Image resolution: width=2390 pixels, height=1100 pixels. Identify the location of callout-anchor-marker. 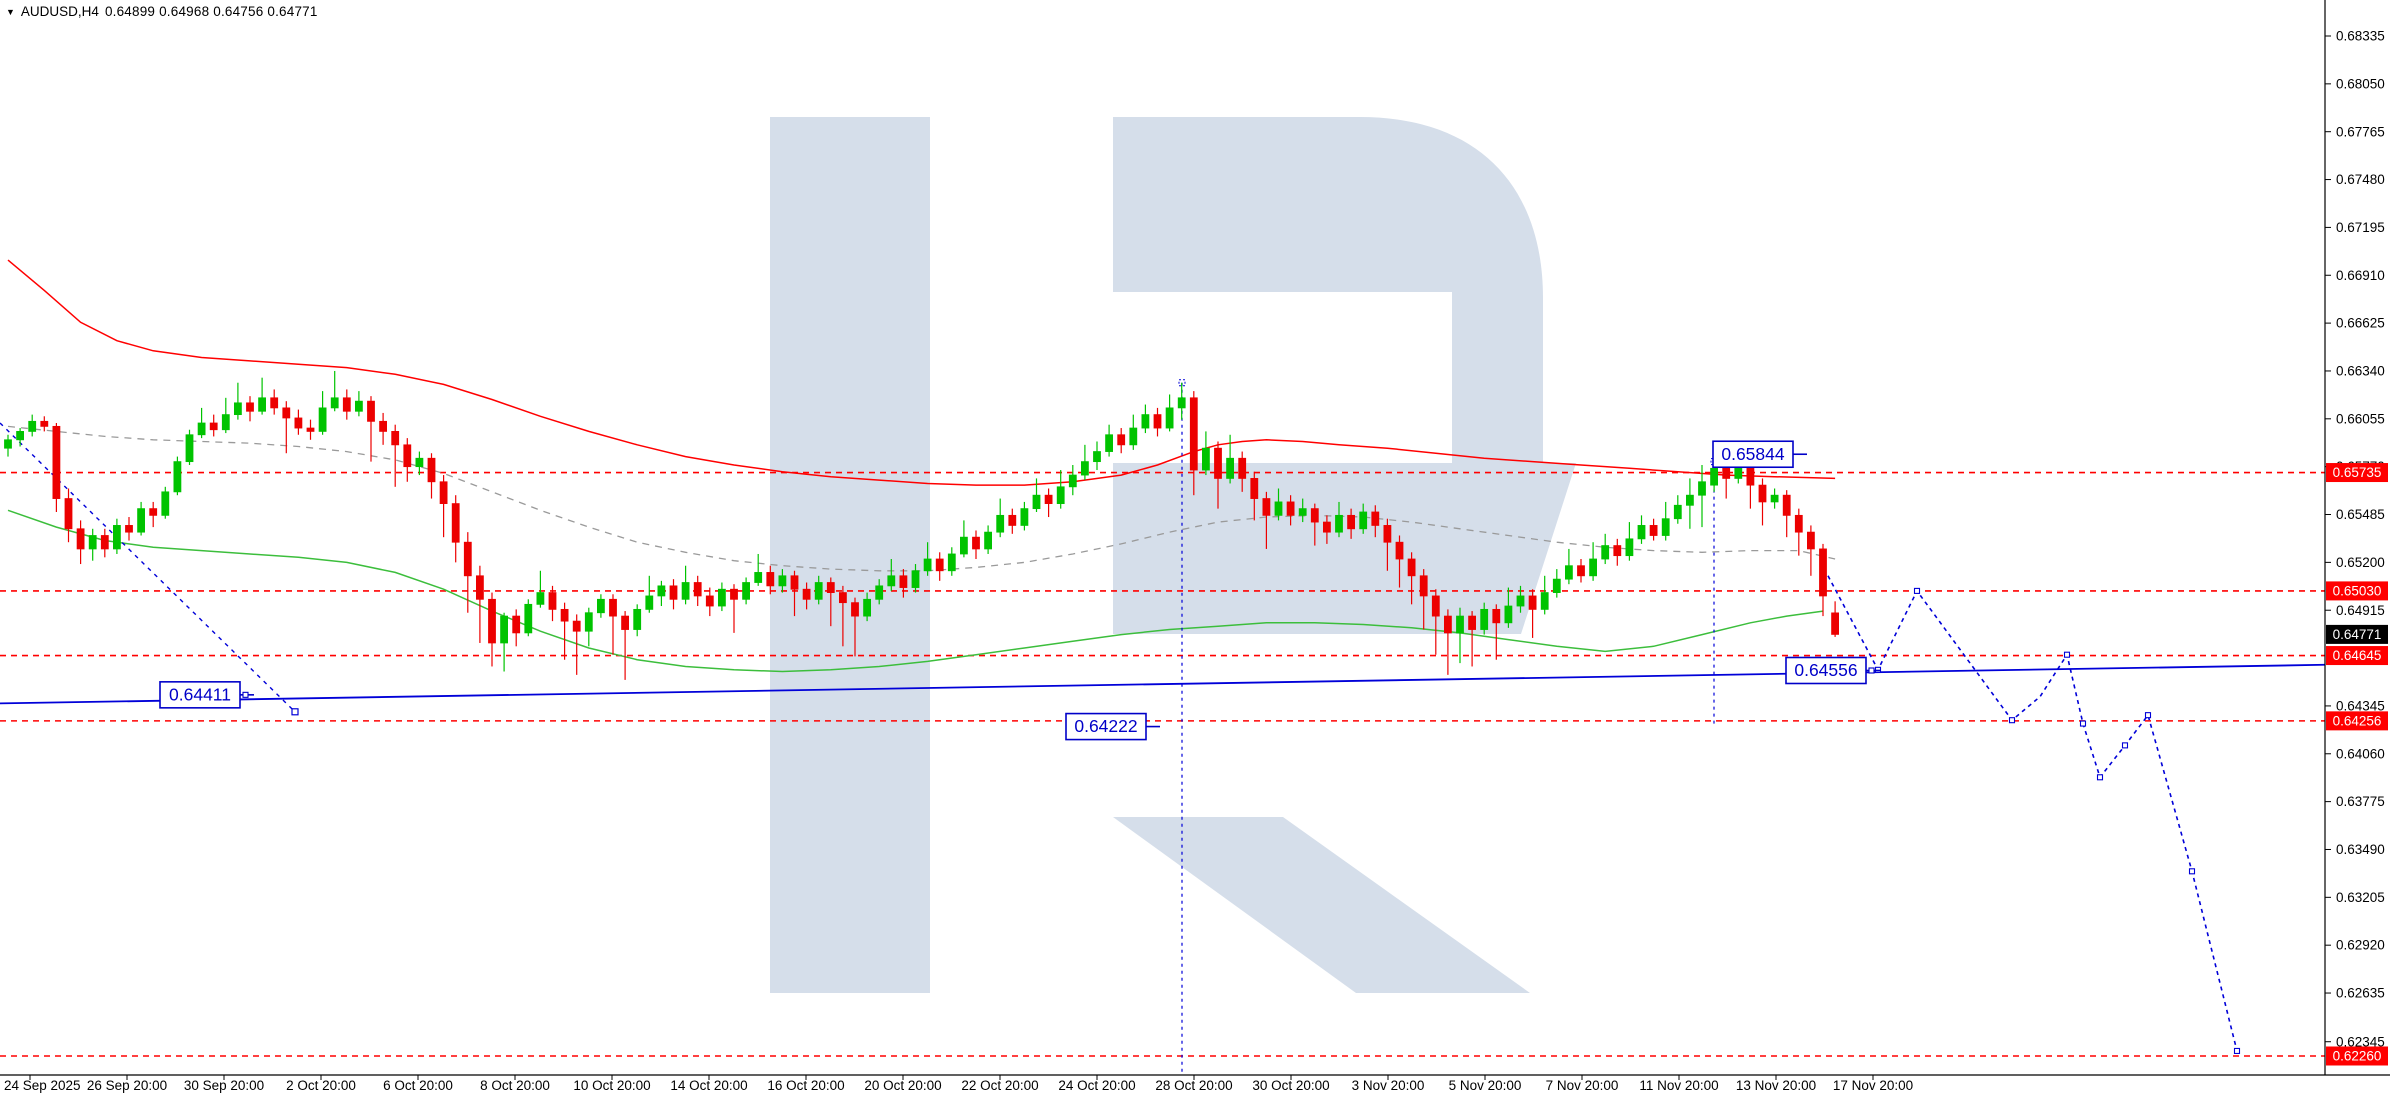
(245, 694).